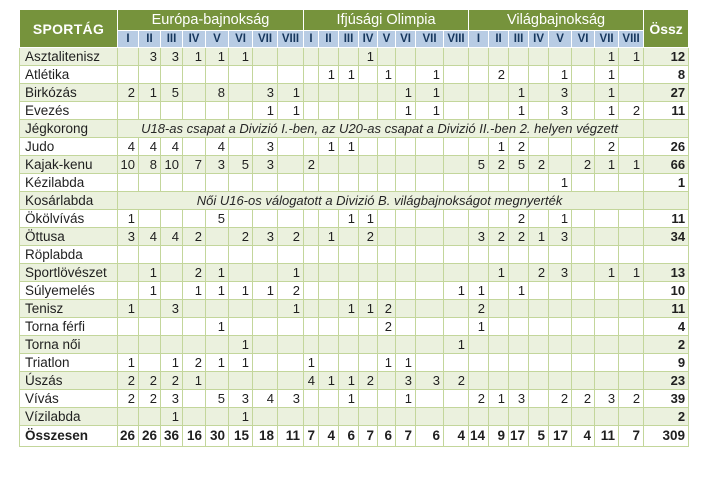 This screenshot has height=489, width=712. What do you see at coordinates (68, 344) in the screenshot?
I see `sport-label: Torna női` at bounding box center [68, 344].